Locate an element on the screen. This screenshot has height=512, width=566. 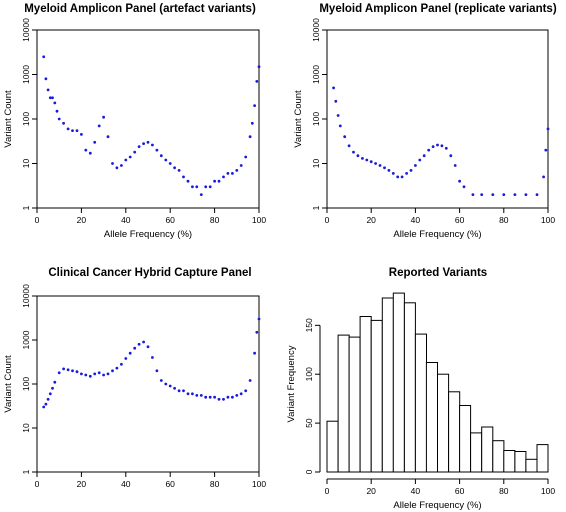
y-tick-label: 0 is located at coordinates (309, 471).